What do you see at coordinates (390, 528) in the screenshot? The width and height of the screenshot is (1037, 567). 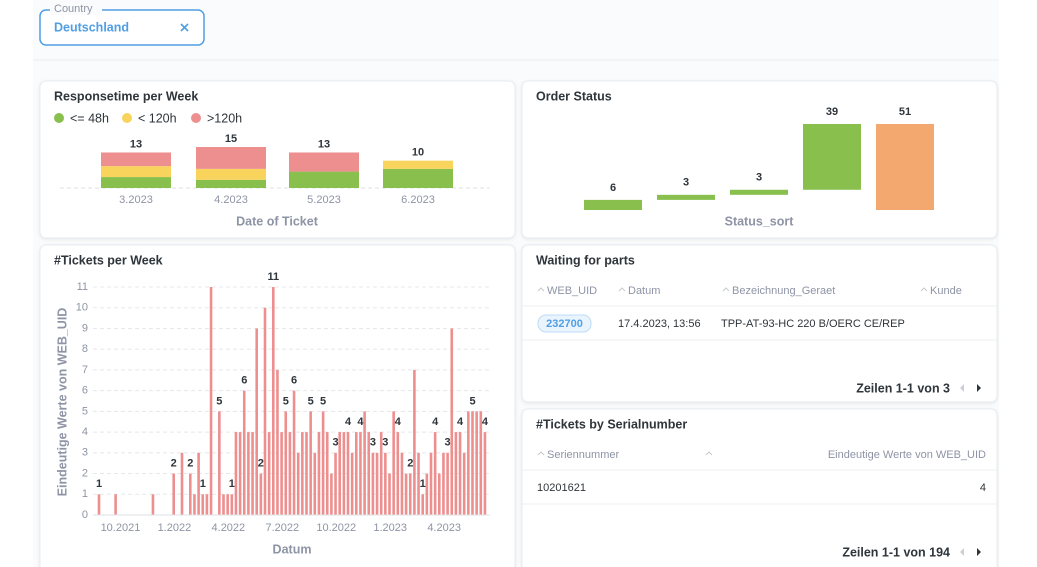 I see `x-tick-label: 1.2023` at bounding box center [390, 528].